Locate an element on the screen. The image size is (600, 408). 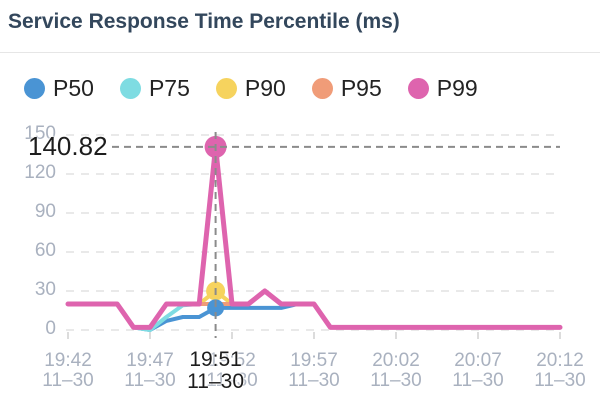
legend-item-label: P95 is located at coordinates (361, 87).